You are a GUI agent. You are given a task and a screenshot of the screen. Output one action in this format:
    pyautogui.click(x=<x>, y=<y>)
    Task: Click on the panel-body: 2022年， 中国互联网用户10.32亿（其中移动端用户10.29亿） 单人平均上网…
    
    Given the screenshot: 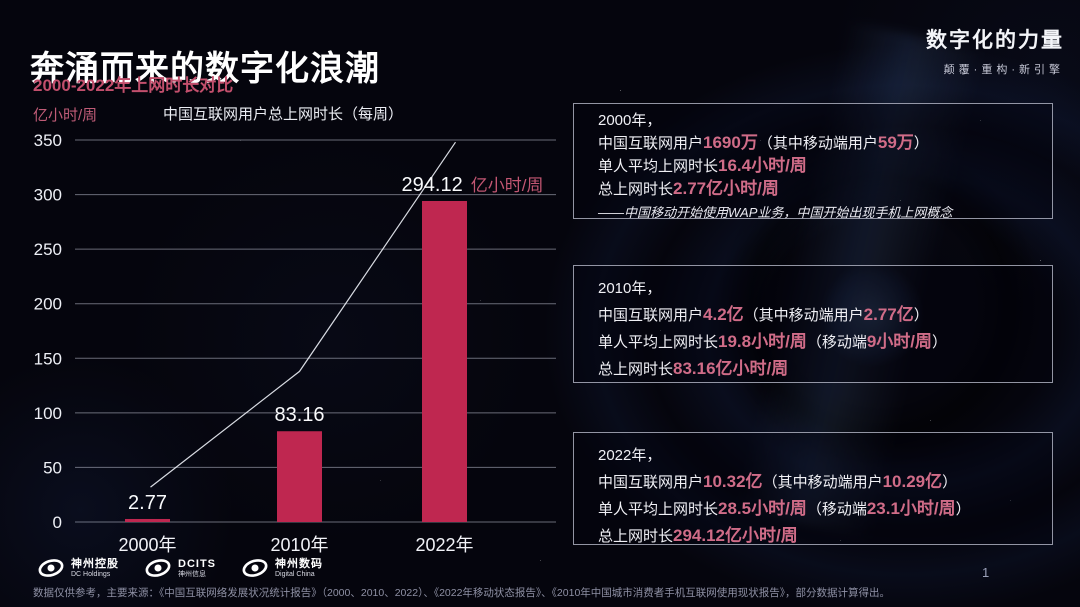 What is the action you would take?
    pyautogui.click(x=815, y=496)
    